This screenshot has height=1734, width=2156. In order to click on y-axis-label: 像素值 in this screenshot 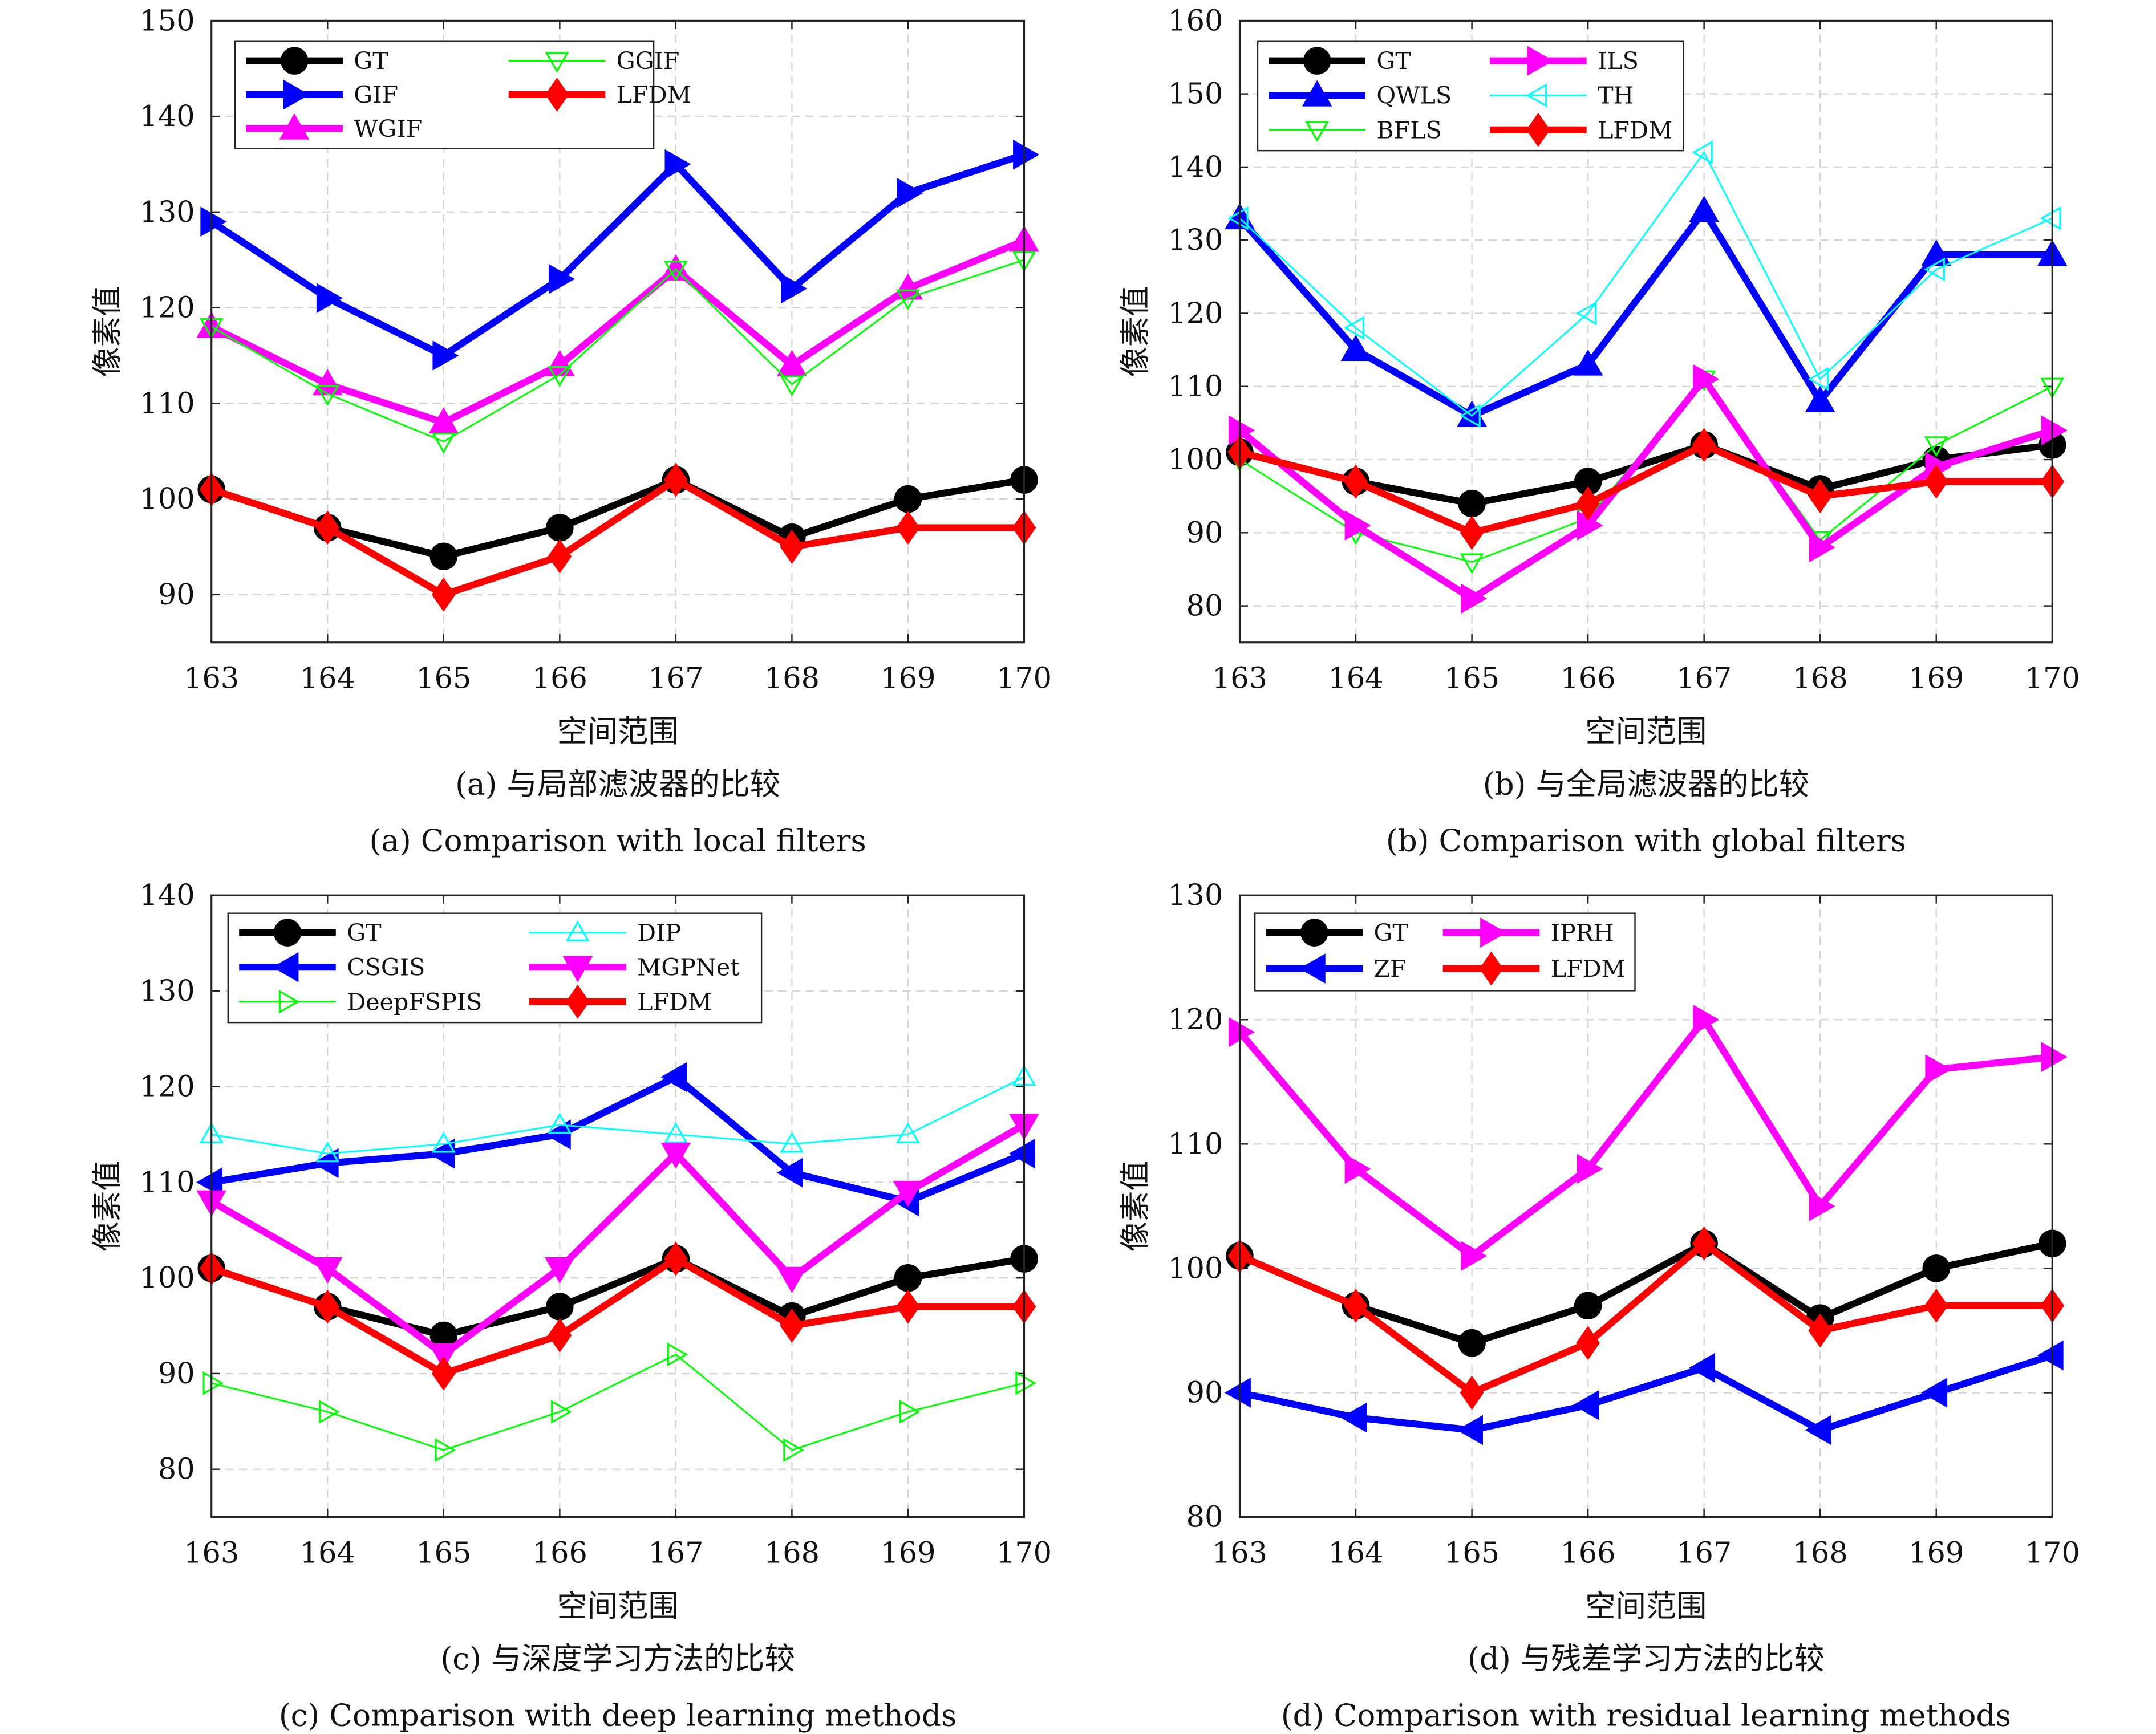, I will do `click(108, 1206)`.